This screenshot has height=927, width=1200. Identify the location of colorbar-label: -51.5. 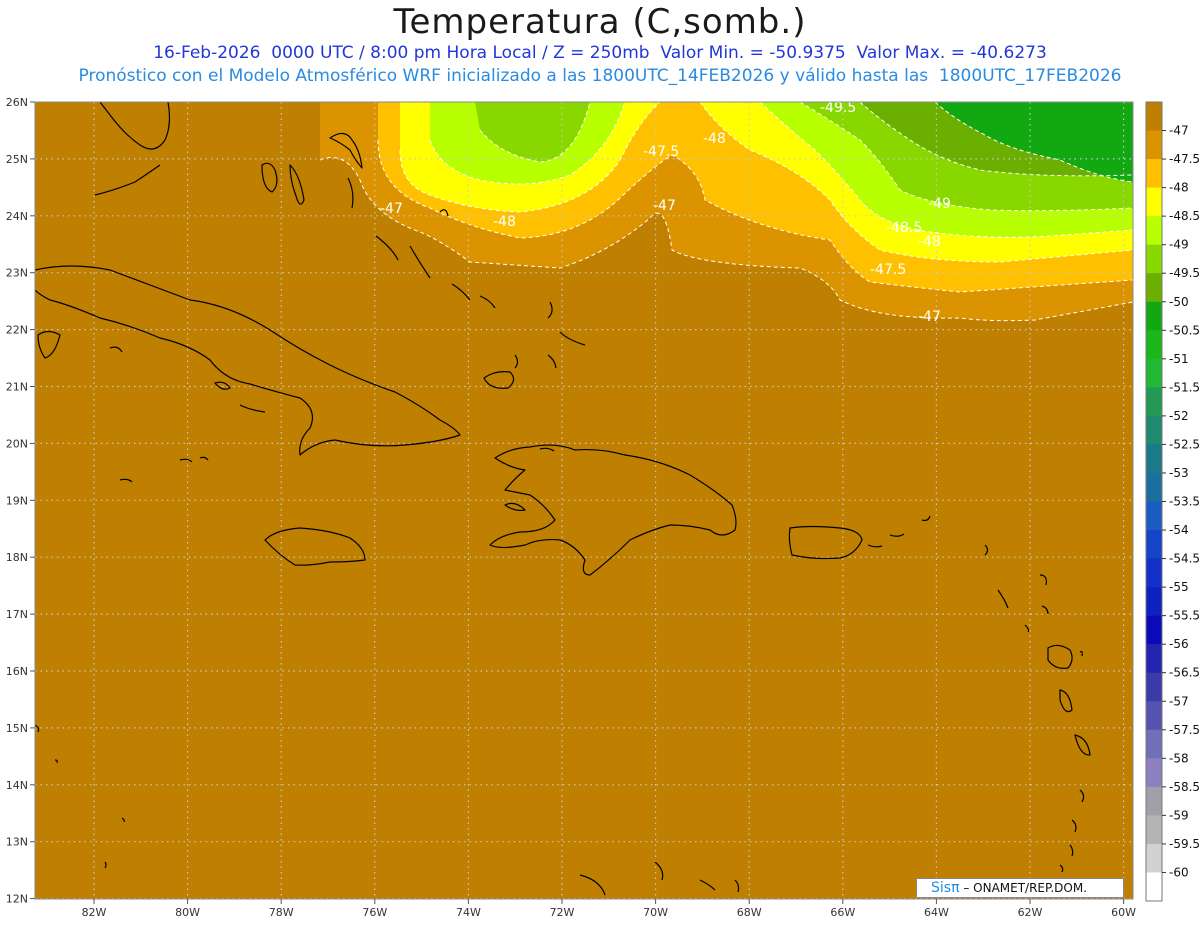
(1184, 387).